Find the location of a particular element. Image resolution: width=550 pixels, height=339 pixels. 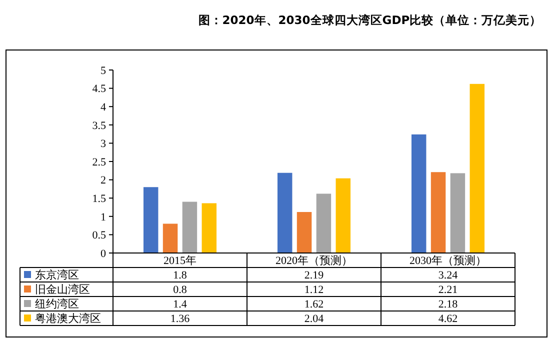

y-tick-label: 0.5 is located at coordinates (99, 236).